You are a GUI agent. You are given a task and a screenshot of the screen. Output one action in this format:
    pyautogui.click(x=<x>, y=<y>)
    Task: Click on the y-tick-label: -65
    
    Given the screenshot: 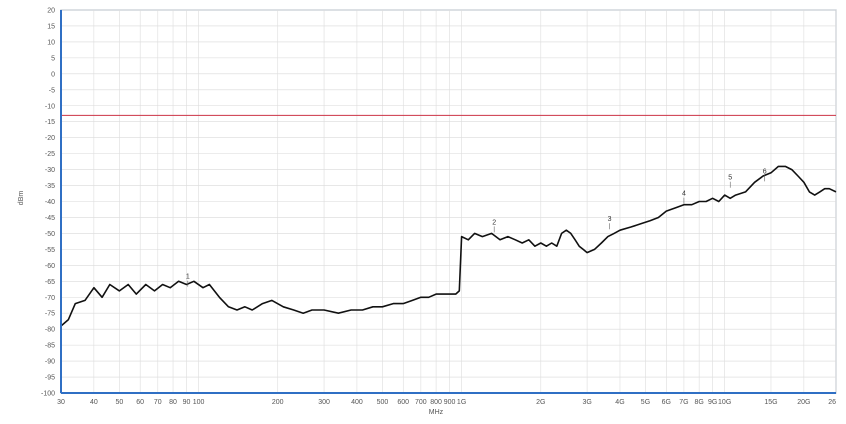 What is the action you would take?
    pyautogui.click(x=50, y=282)
    